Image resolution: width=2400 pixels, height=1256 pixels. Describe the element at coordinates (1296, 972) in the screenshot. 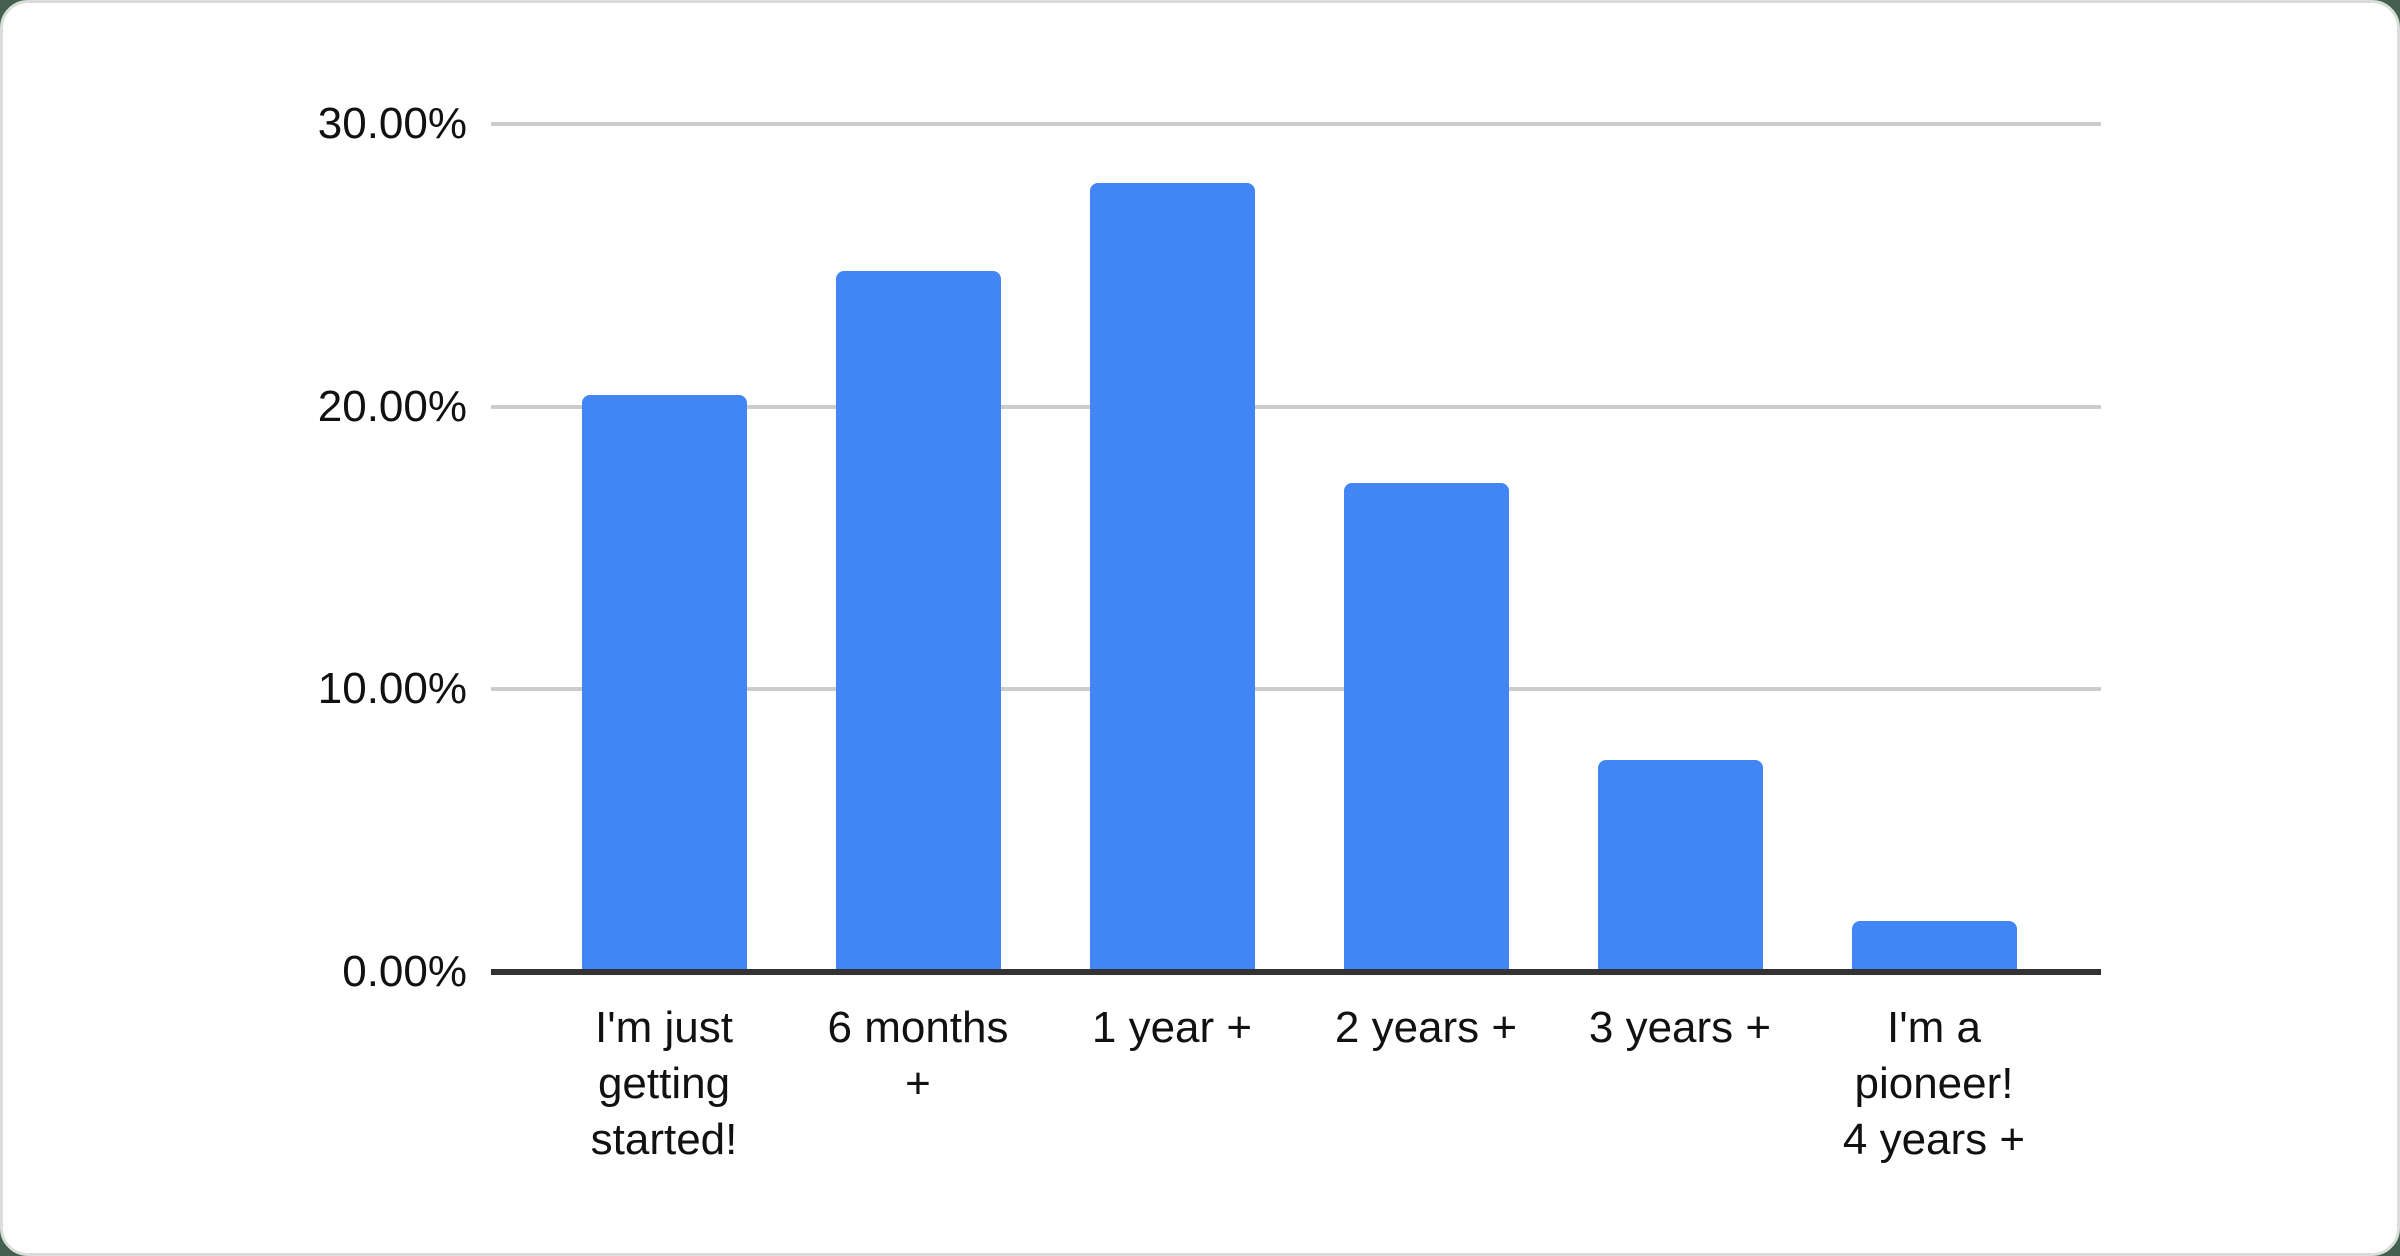

I see `x-axis-line` at that location.